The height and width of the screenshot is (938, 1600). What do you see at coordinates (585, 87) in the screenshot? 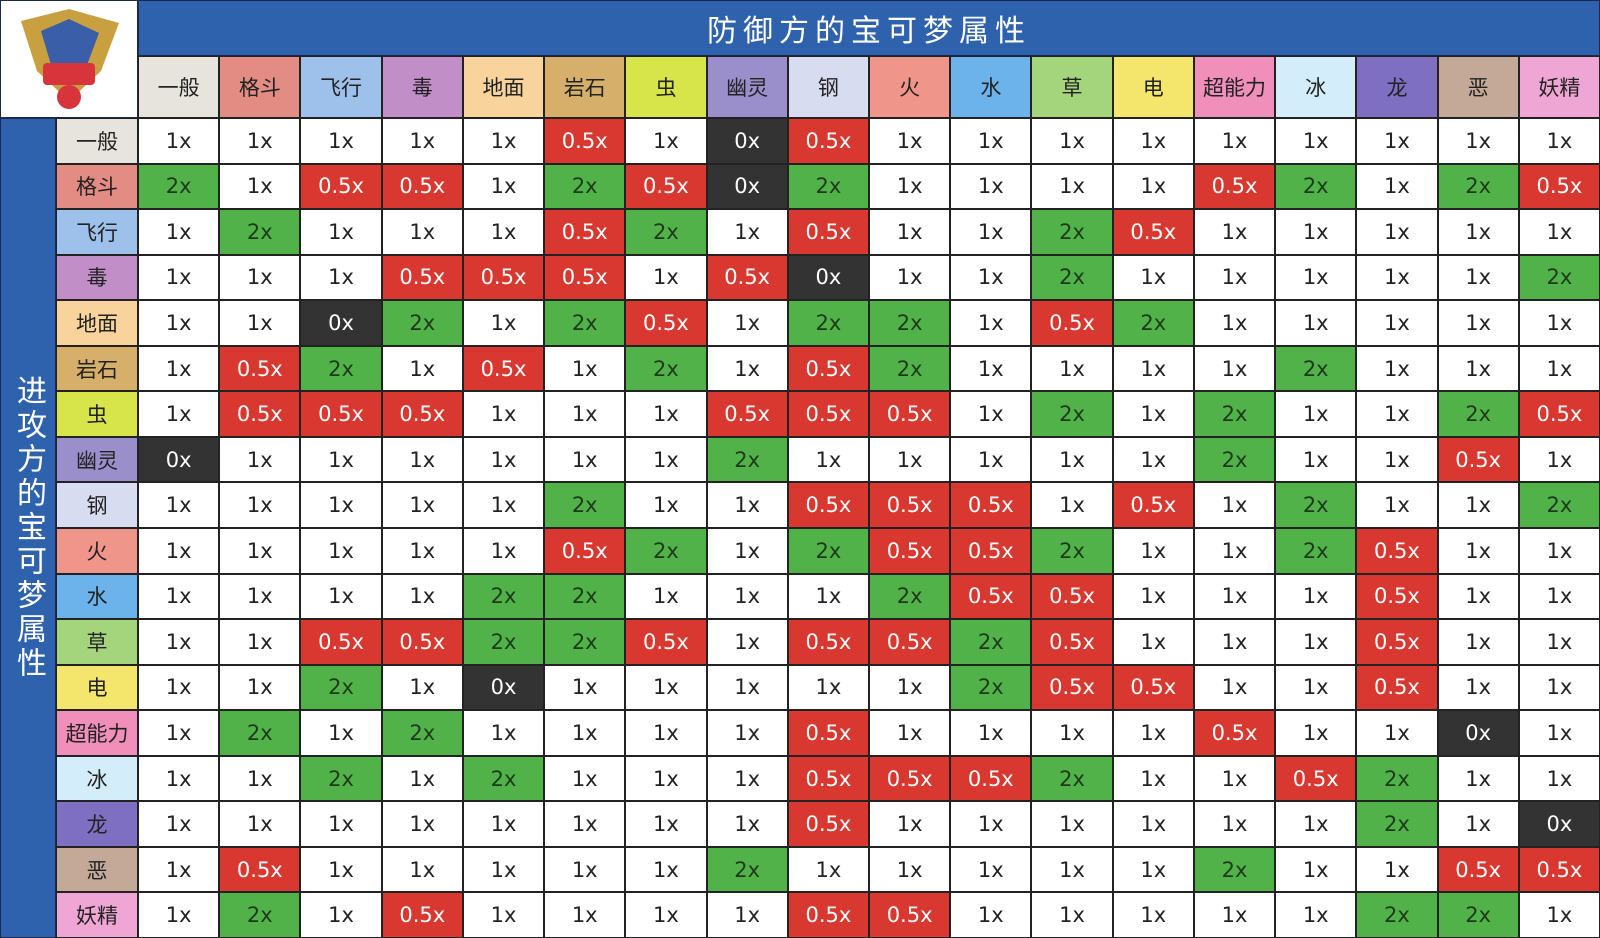
I see `column-type: 岩石` at bounding box center [585, 87].